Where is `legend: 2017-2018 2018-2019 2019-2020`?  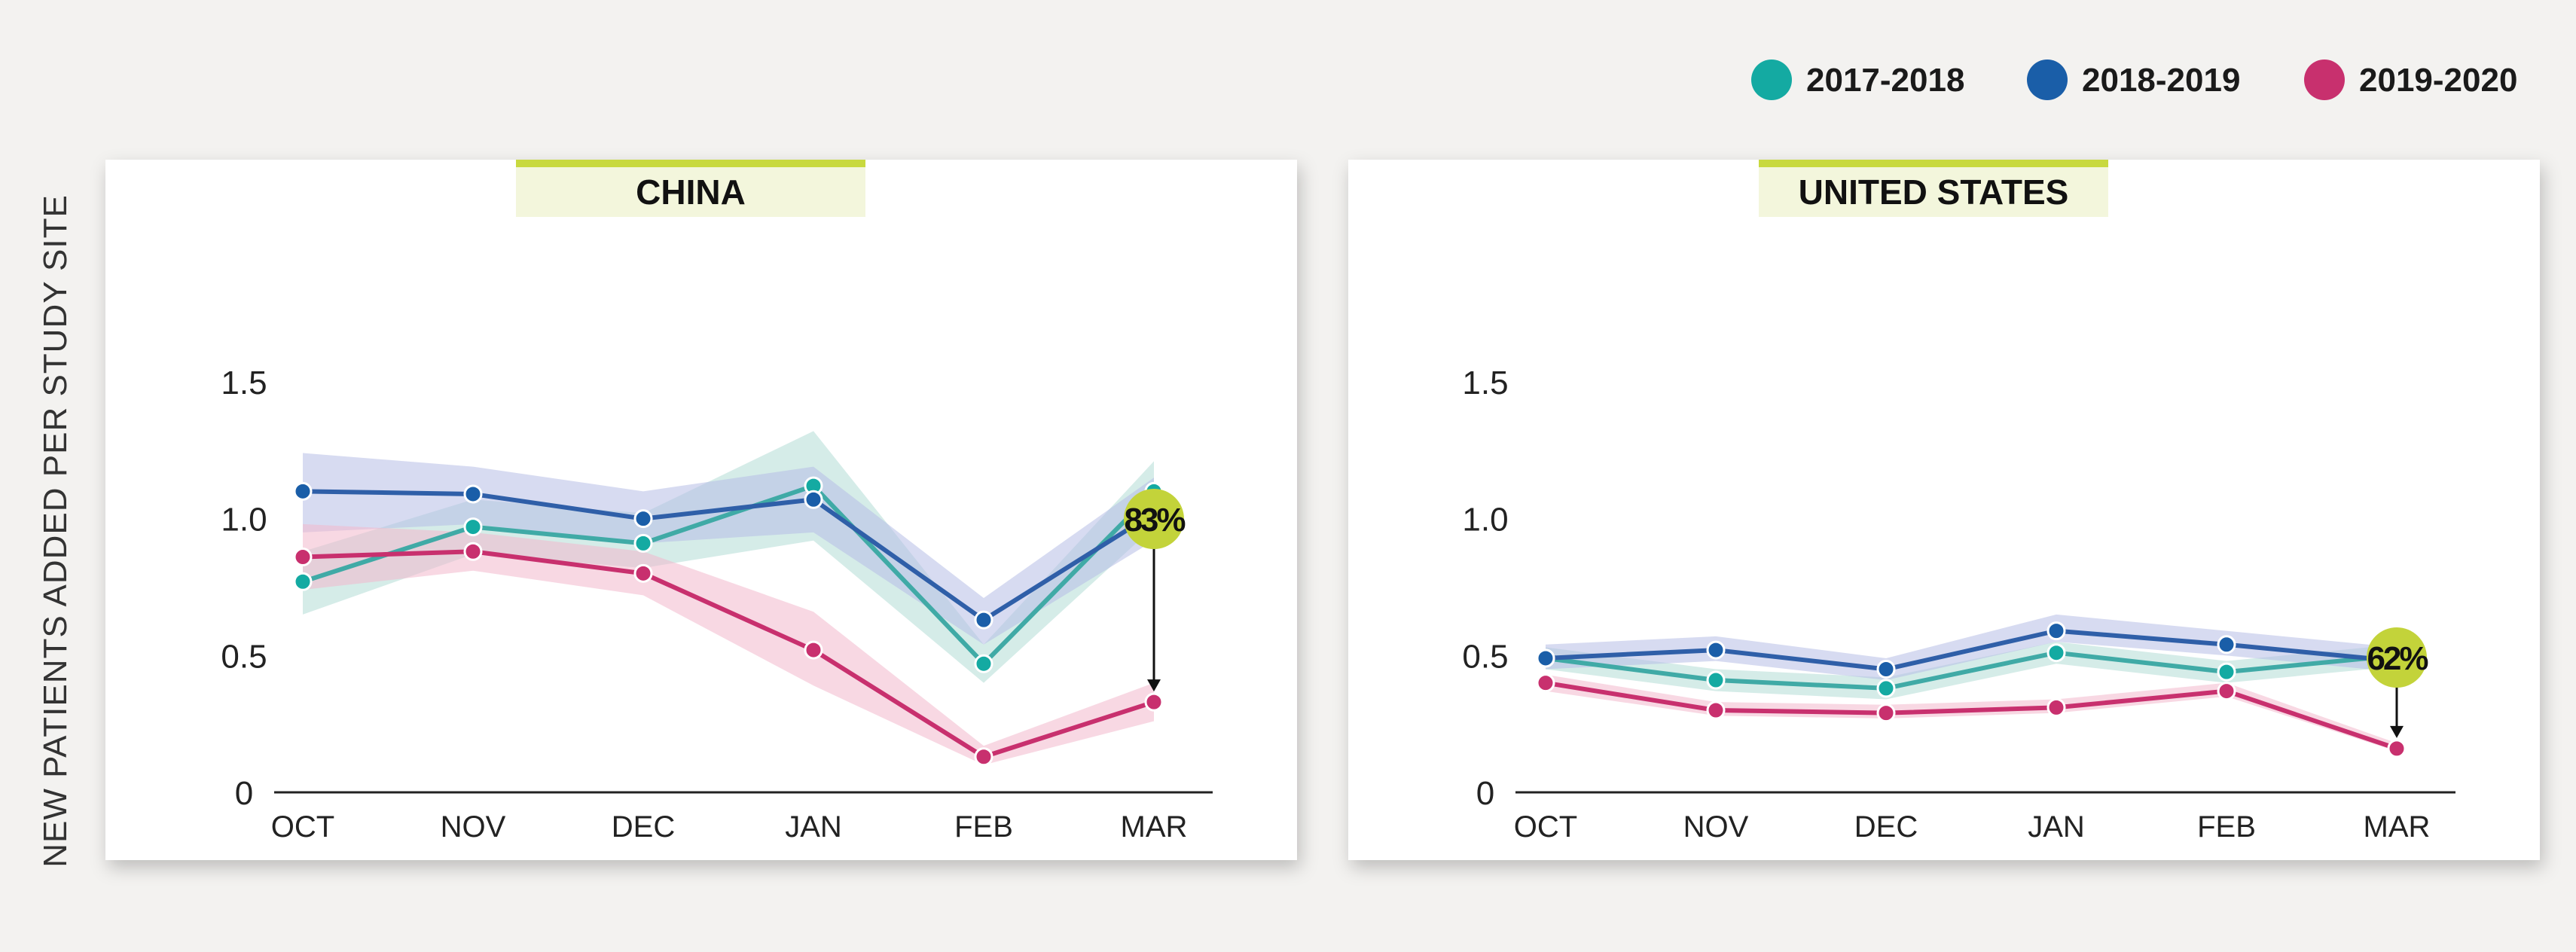
legend: 2017-2018 2018-2019 2019-2020 is located at coordinates (2134, 80).